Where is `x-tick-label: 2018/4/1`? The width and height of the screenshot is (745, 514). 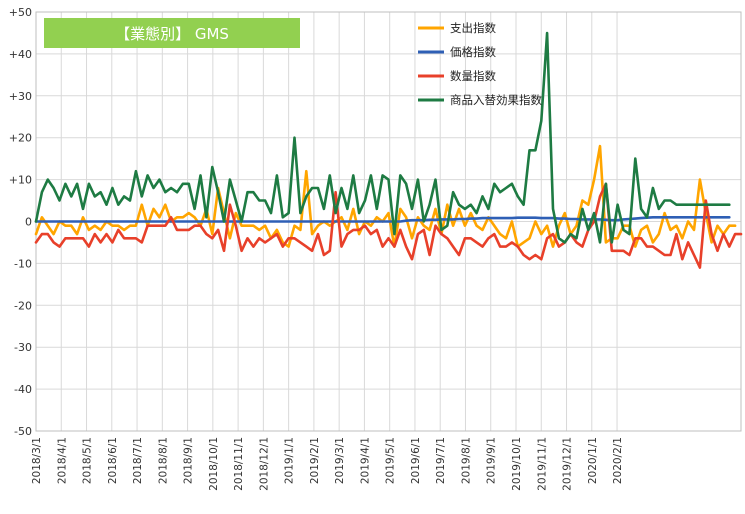 x-tick-label: 2018/4/1 is located at coordinates (62, 460).